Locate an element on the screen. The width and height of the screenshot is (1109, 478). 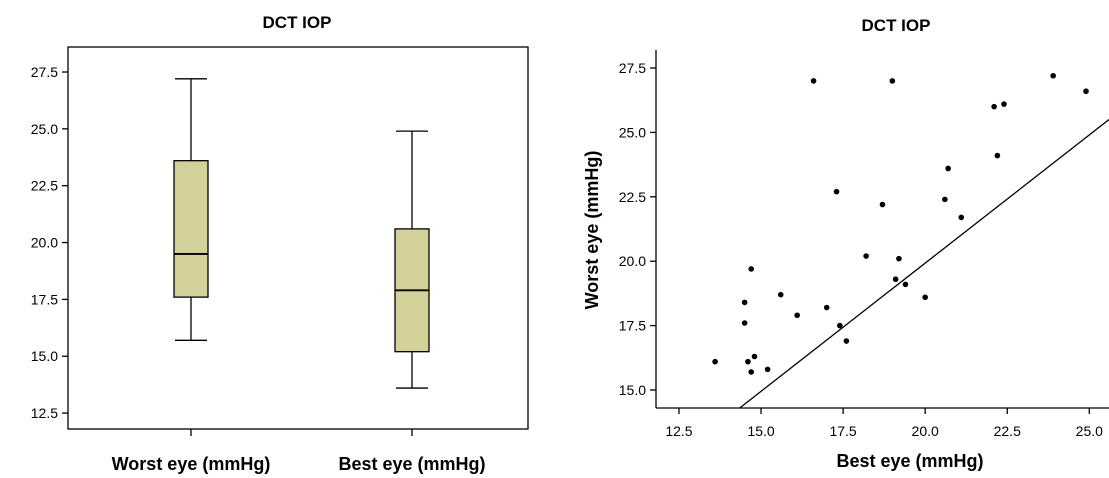
scatter-x-tick-label: 12.5 is located at coordinates (678, 431).